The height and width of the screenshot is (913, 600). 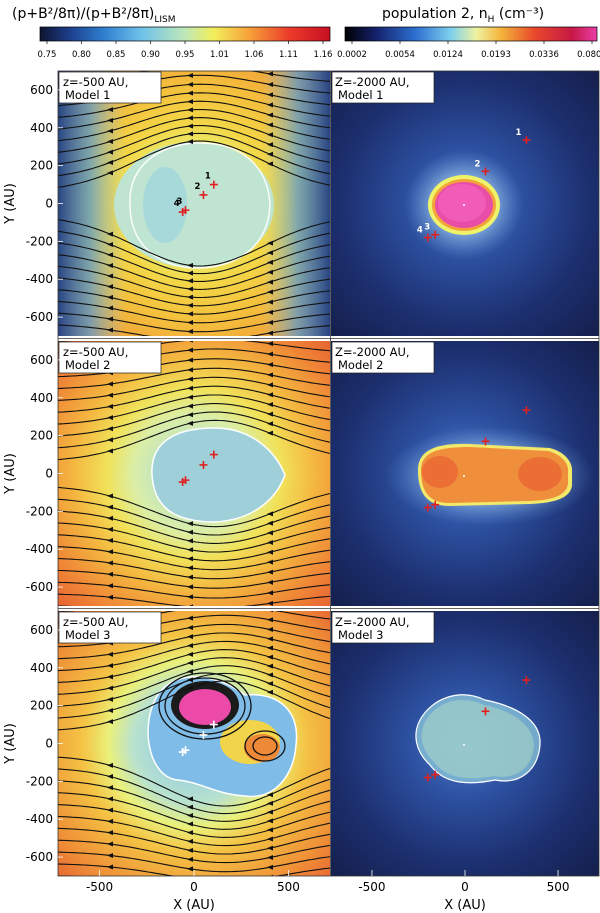 I want to click on colorbar-pressure-gradient, so click(x=185, y=34).